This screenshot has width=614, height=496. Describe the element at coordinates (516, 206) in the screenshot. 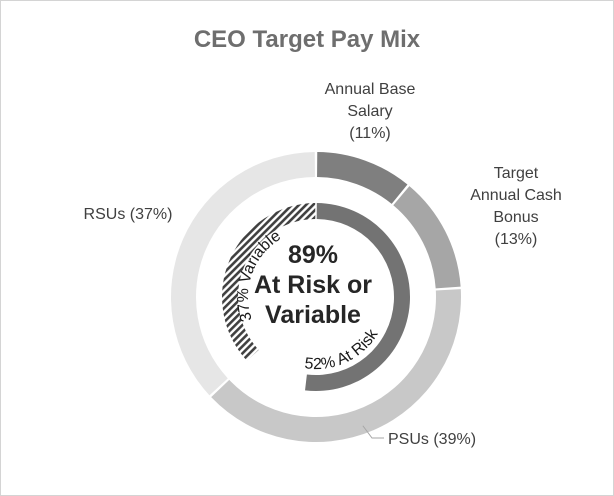

I see `slice-label-target-annual-cash-bonus: Target Annual Cash Bonus (13%)` at that location.